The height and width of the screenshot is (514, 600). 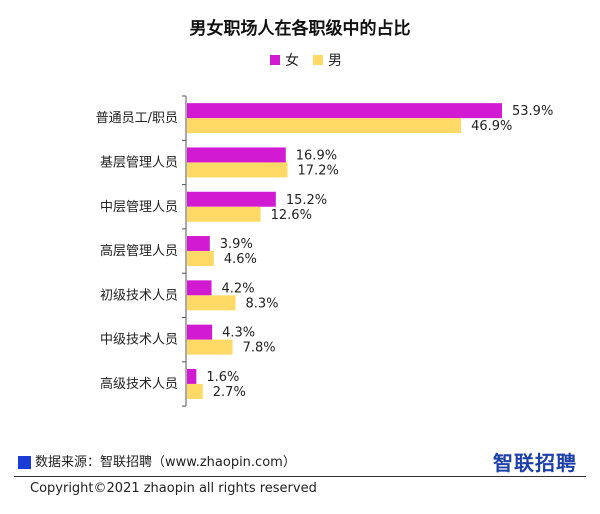 What do you see at coordinates (262, 303) in the screenshot?
I see `value-label-male: 8.3%` at bounding box center [262, 303].